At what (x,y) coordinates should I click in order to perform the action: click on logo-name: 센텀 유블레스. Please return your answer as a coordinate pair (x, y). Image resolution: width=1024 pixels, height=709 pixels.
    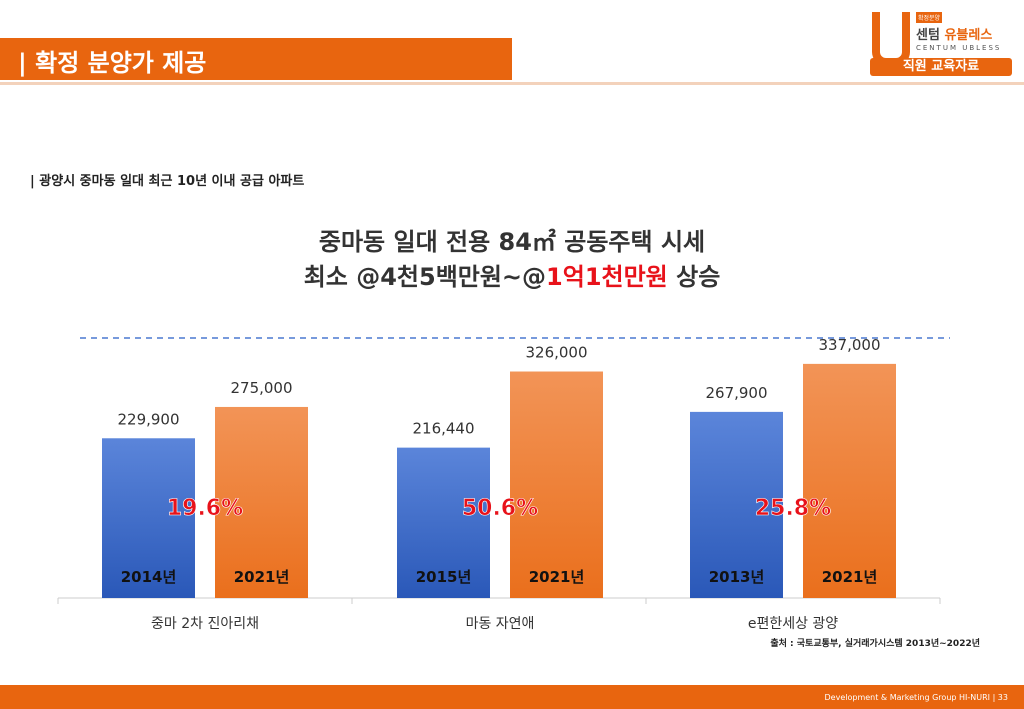
    Looking at the image, I should click on (954, 35).